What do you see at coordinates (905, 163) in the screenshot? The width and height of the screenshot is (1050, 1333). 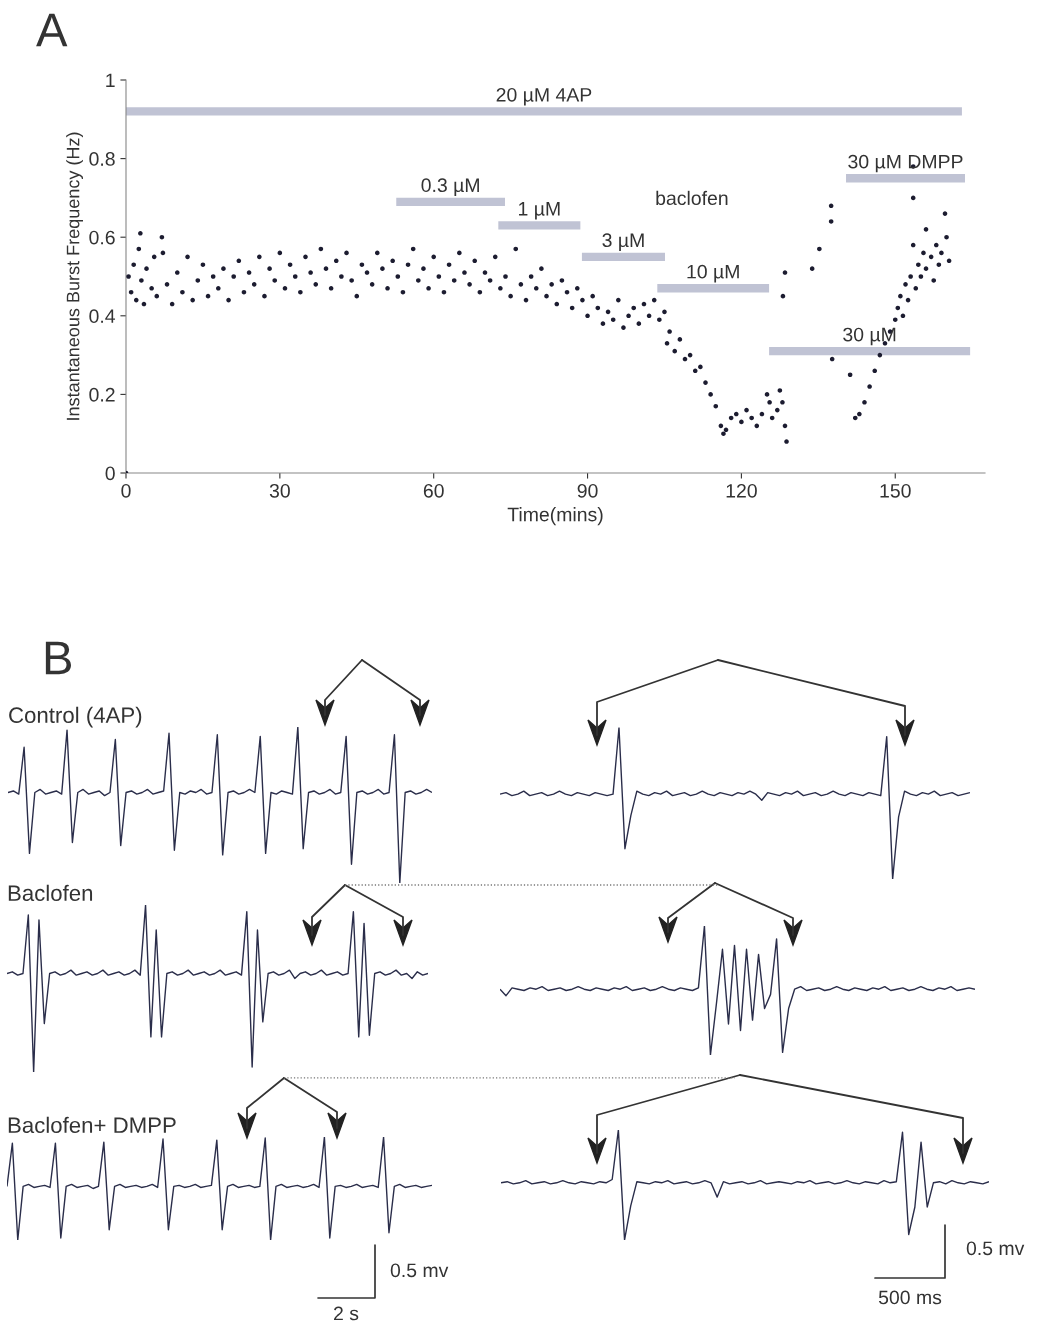 I see `series-label: 30 µM DMPP` at bounding box center [905, 163].